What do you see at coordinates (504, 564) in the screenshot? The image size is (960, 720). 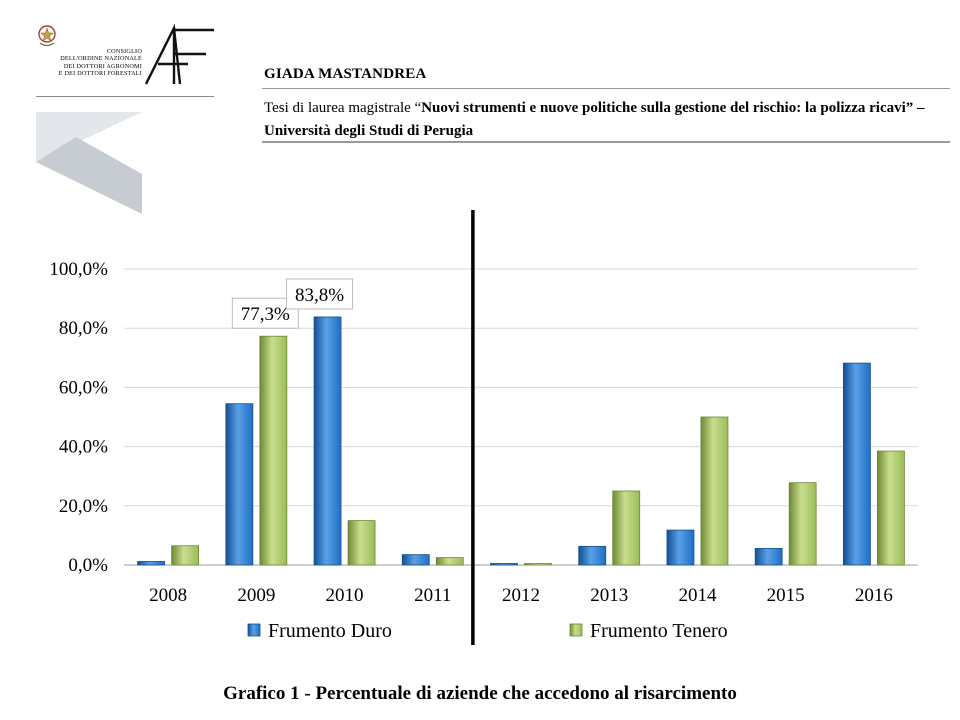 I see `bar-frumento-duro-2012` at bounding box center [504, 564].